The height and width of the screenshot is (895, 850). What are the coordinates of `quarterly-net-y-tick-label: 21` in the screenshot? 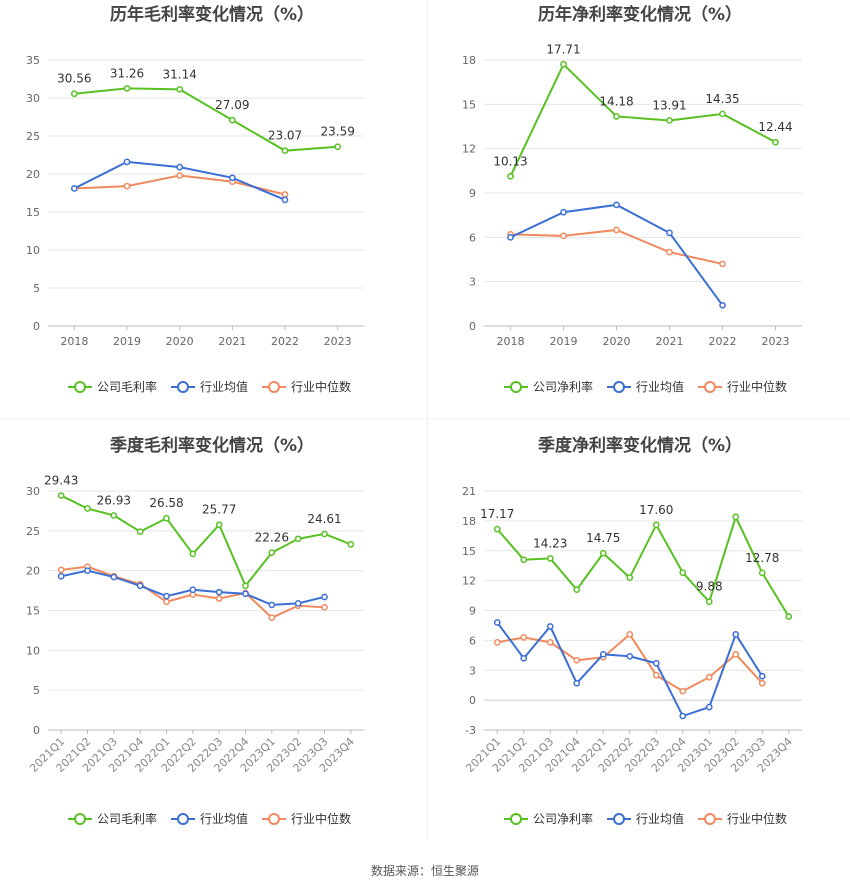 It's located at (469, 491).